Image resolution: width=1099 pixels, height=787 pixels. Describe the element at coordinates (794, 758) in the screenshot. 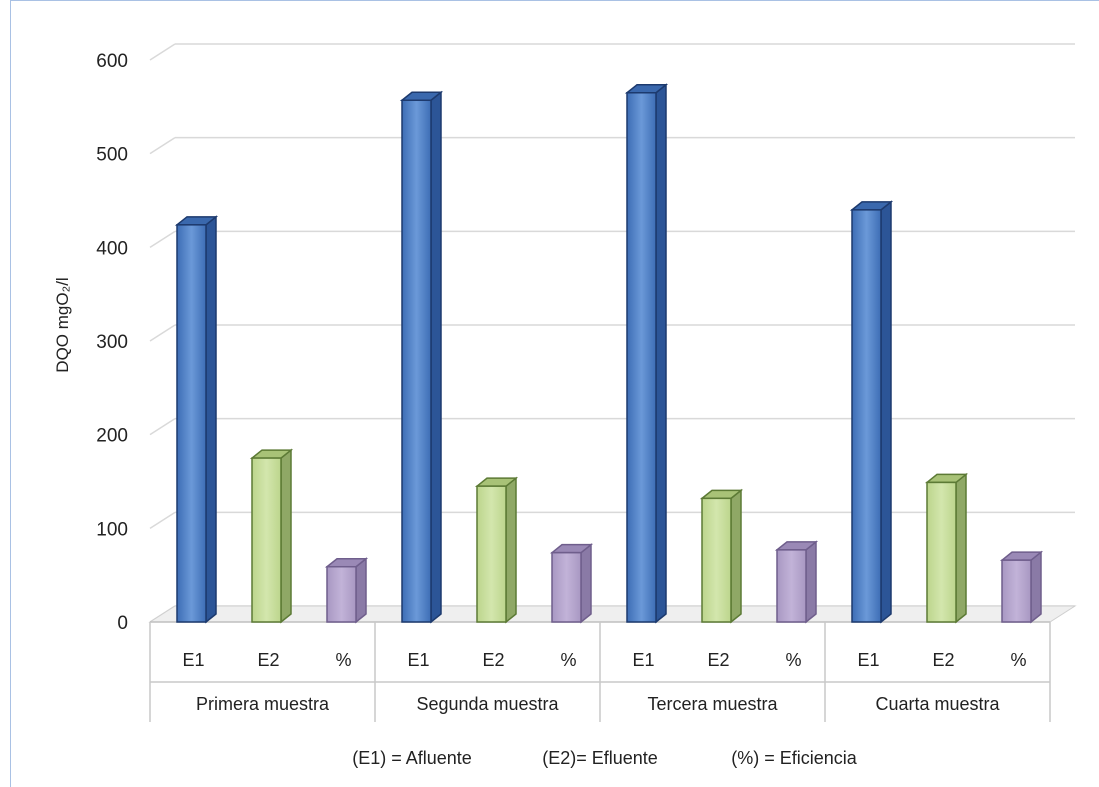

I see `legend-note-pct: (%) = Eficiencia` at that location.